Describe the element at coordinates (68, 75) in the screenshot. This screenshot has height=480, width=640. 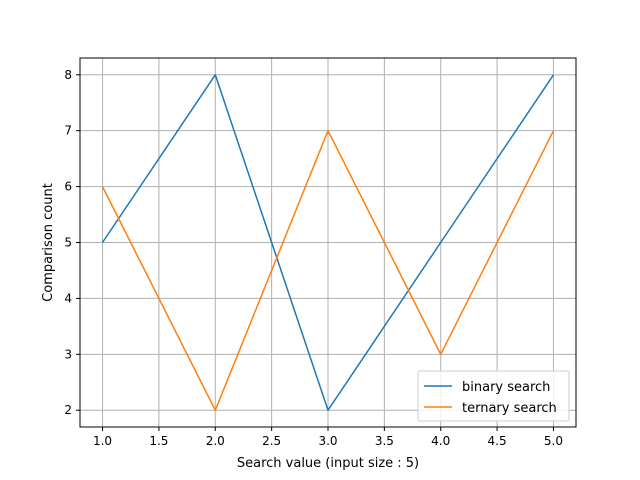
I see `y-tick-label: 8` at that location.